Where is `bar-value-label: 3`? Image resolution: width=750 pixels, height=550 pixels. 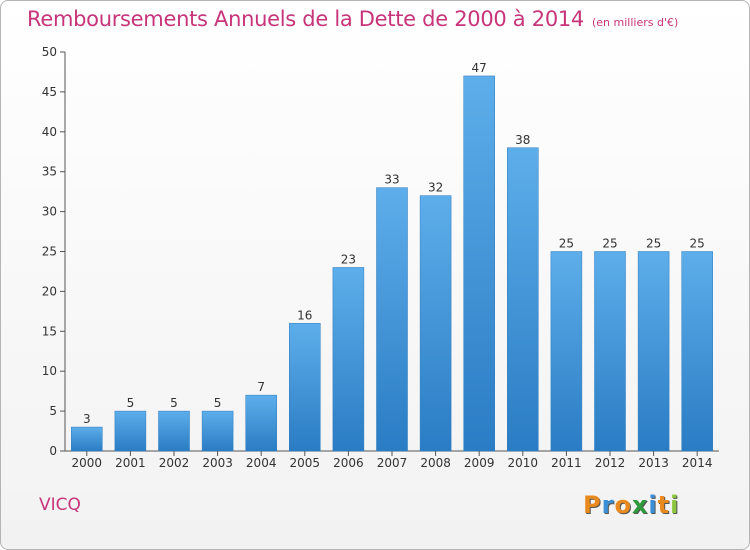
bar-value-label: 3 is located at coordinates (87, 419).